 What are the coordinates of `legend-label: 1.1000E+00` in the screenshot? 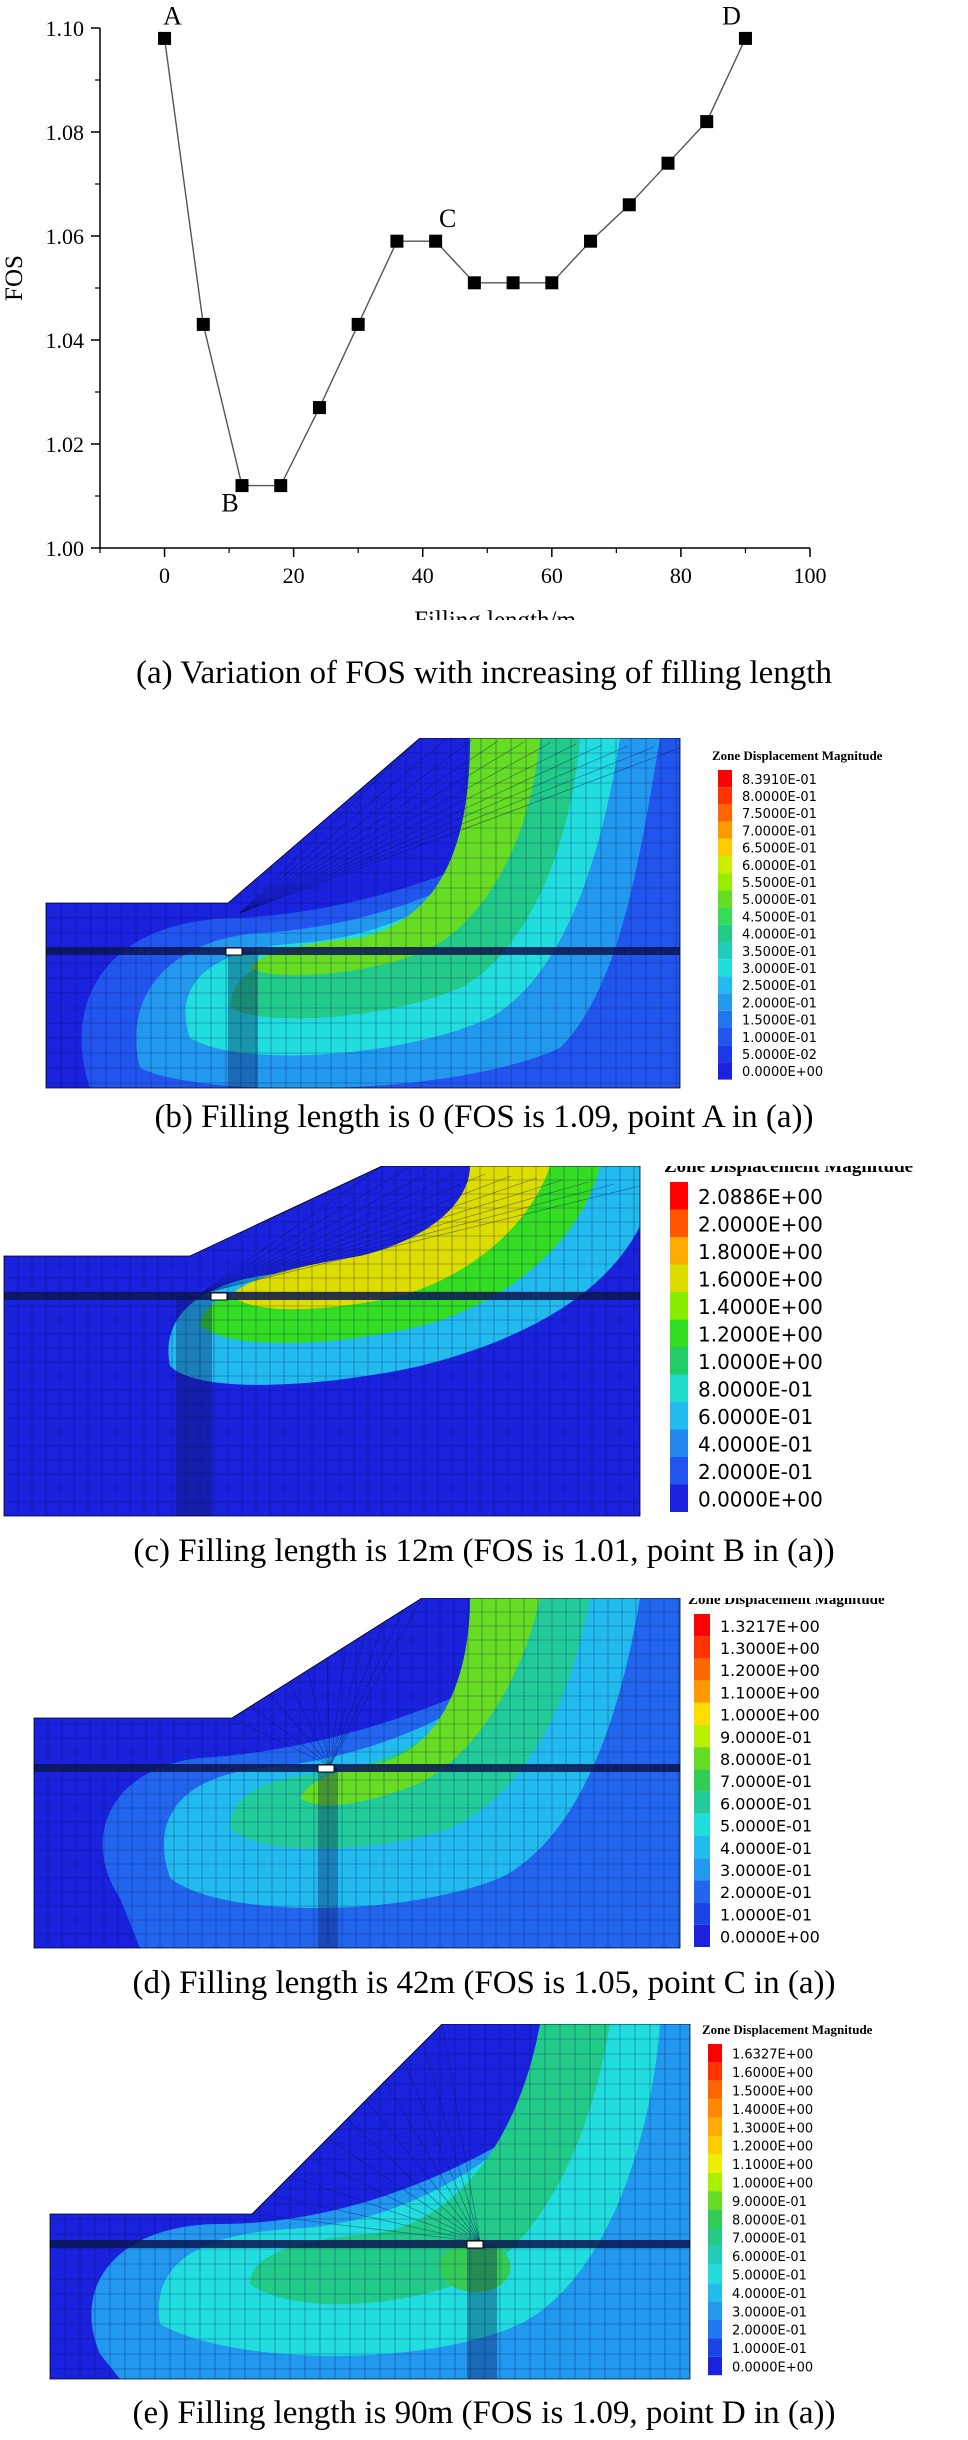 It's located at (772, 2165).